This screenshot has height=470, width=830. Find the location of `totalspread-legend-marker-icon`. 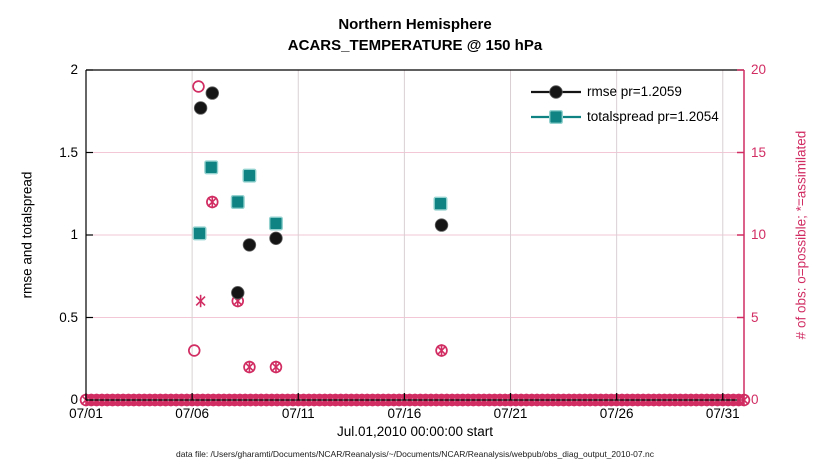

totalspread-legend-marker-icon is located at coordinates (556, 116).